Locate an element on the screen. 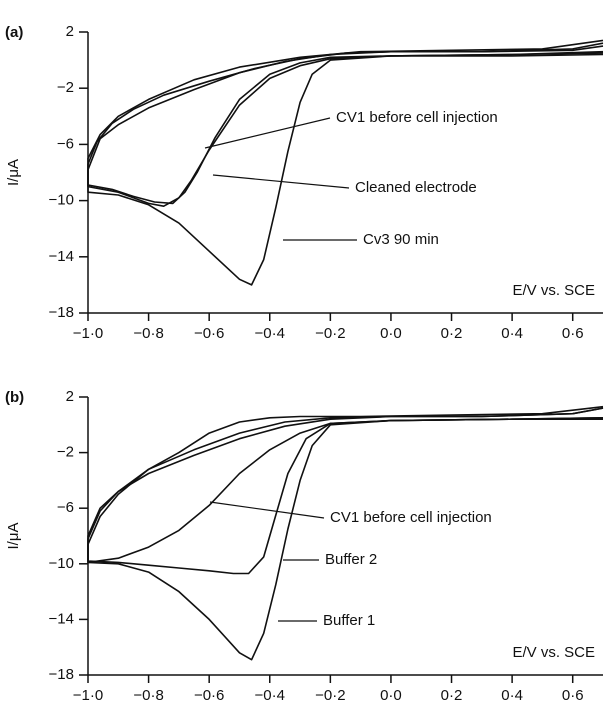 The width and height of the screenshot is (605, 711). curve-label: Buffer 2 is located at coordinates (351, 559).